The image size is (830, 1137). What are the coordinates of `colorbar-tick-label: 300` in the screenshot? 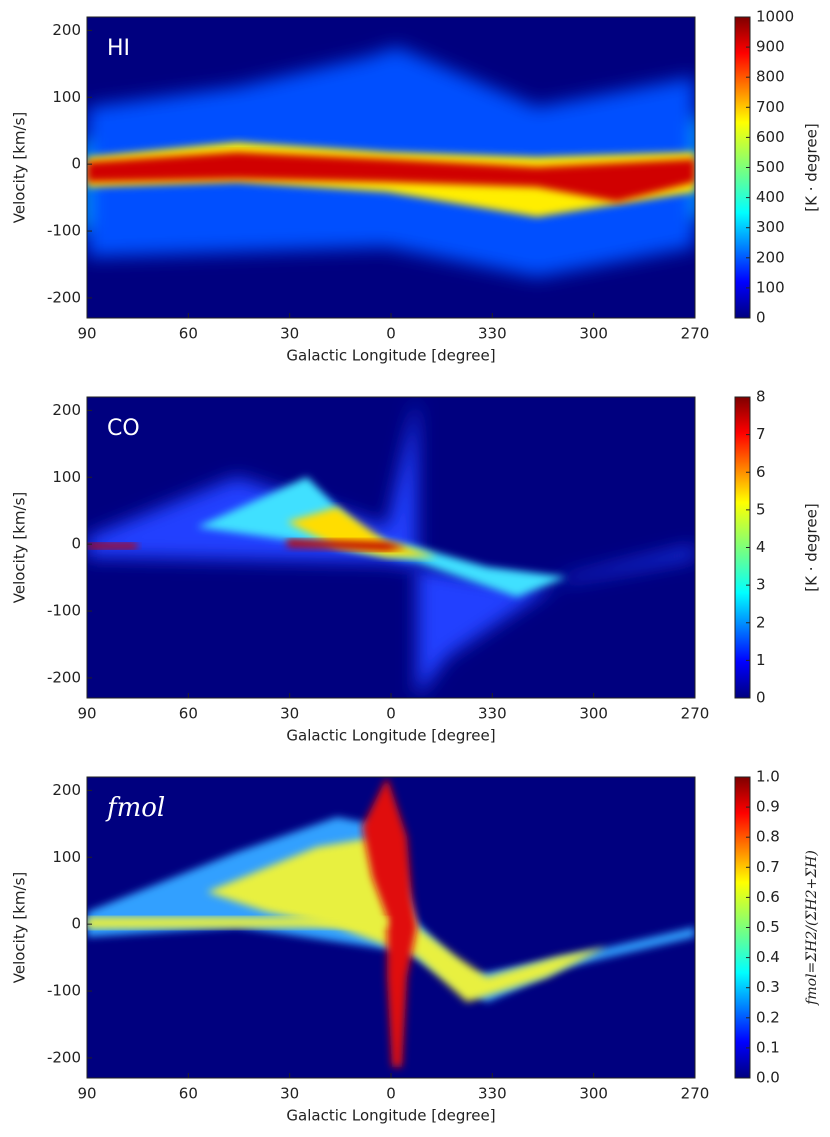 It's located at (770, 227).